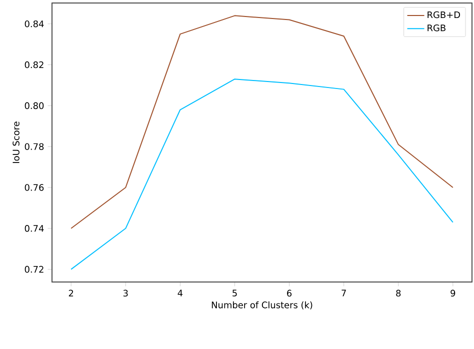 This screenshot has height=349, width=474. I want to click on y-tick-label: 0.82, so click(34, 64).